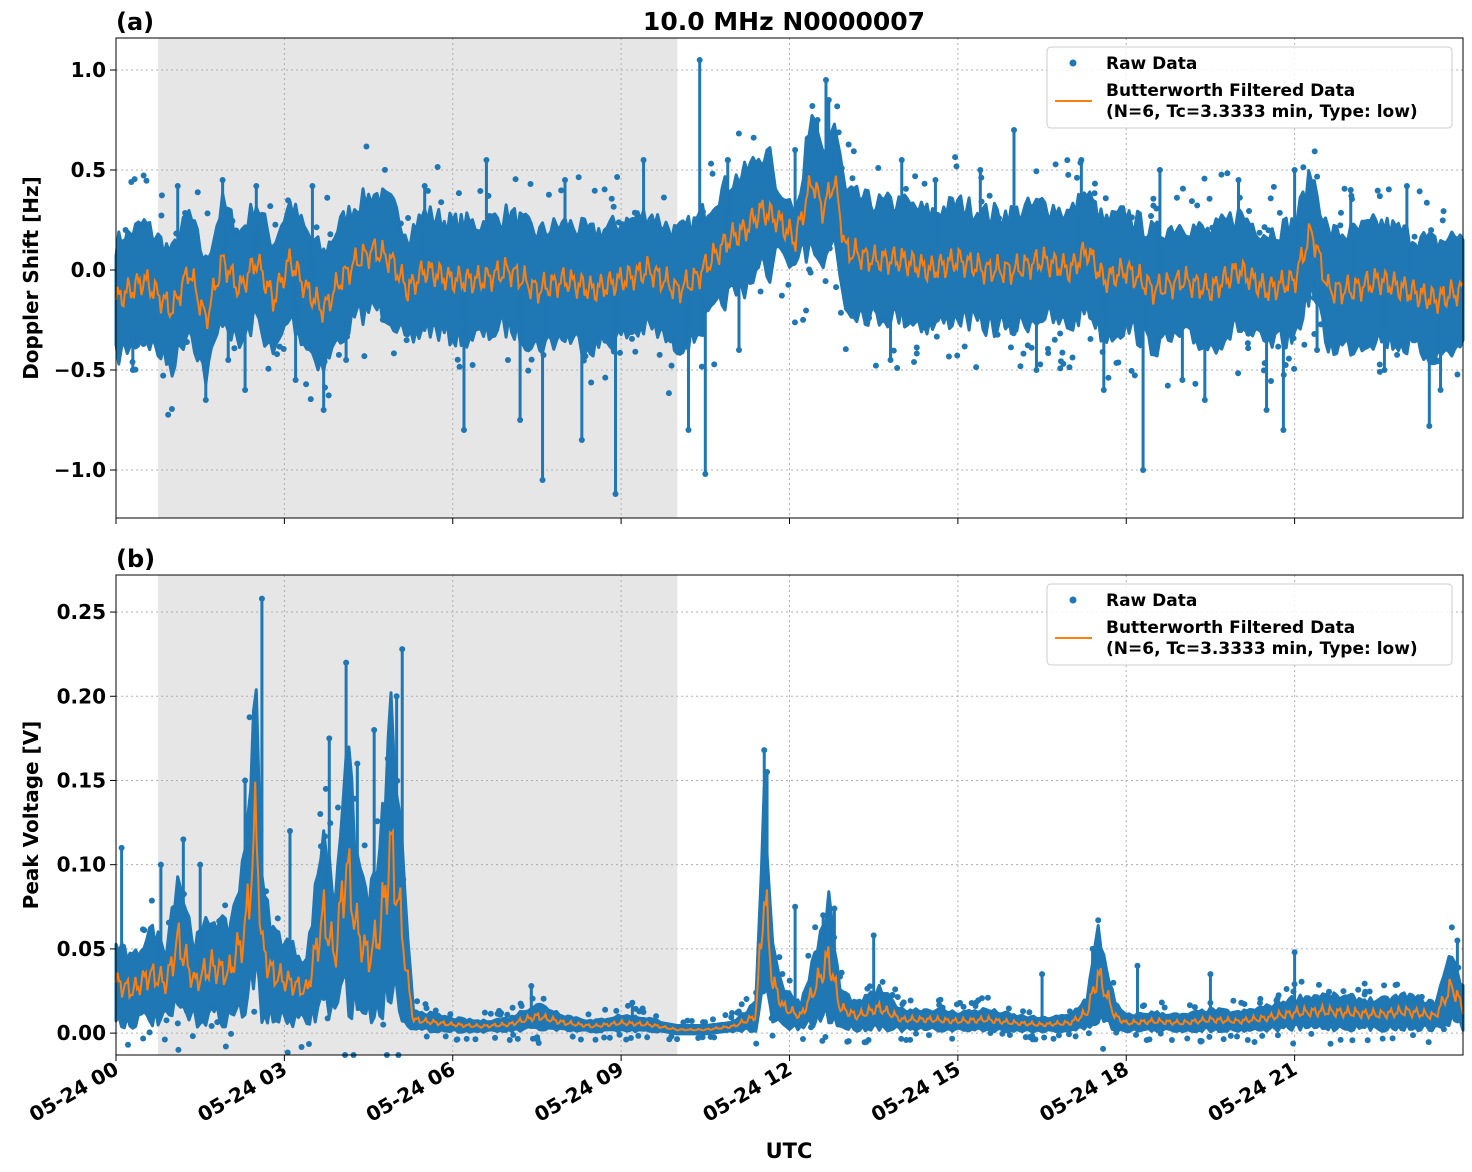 This screenshot has width=1472, height=1172. I want to click on y-tick-label: −0.5, so click(80, 370).